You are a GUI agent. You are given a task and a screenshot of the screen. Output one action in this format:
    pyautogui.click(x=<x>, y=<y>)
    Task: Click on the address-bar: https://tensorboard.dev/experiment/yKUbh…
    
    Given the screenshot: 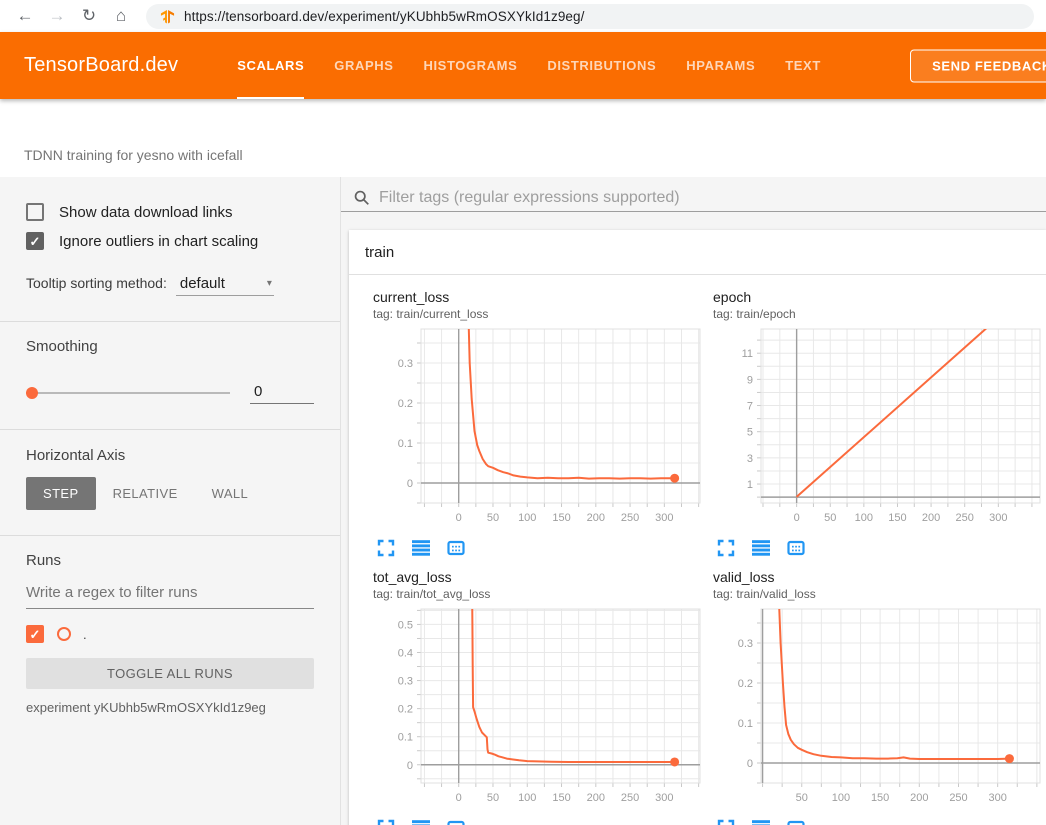 What is the action you would take?
    pyautogui.click(x=590, y=16)
    